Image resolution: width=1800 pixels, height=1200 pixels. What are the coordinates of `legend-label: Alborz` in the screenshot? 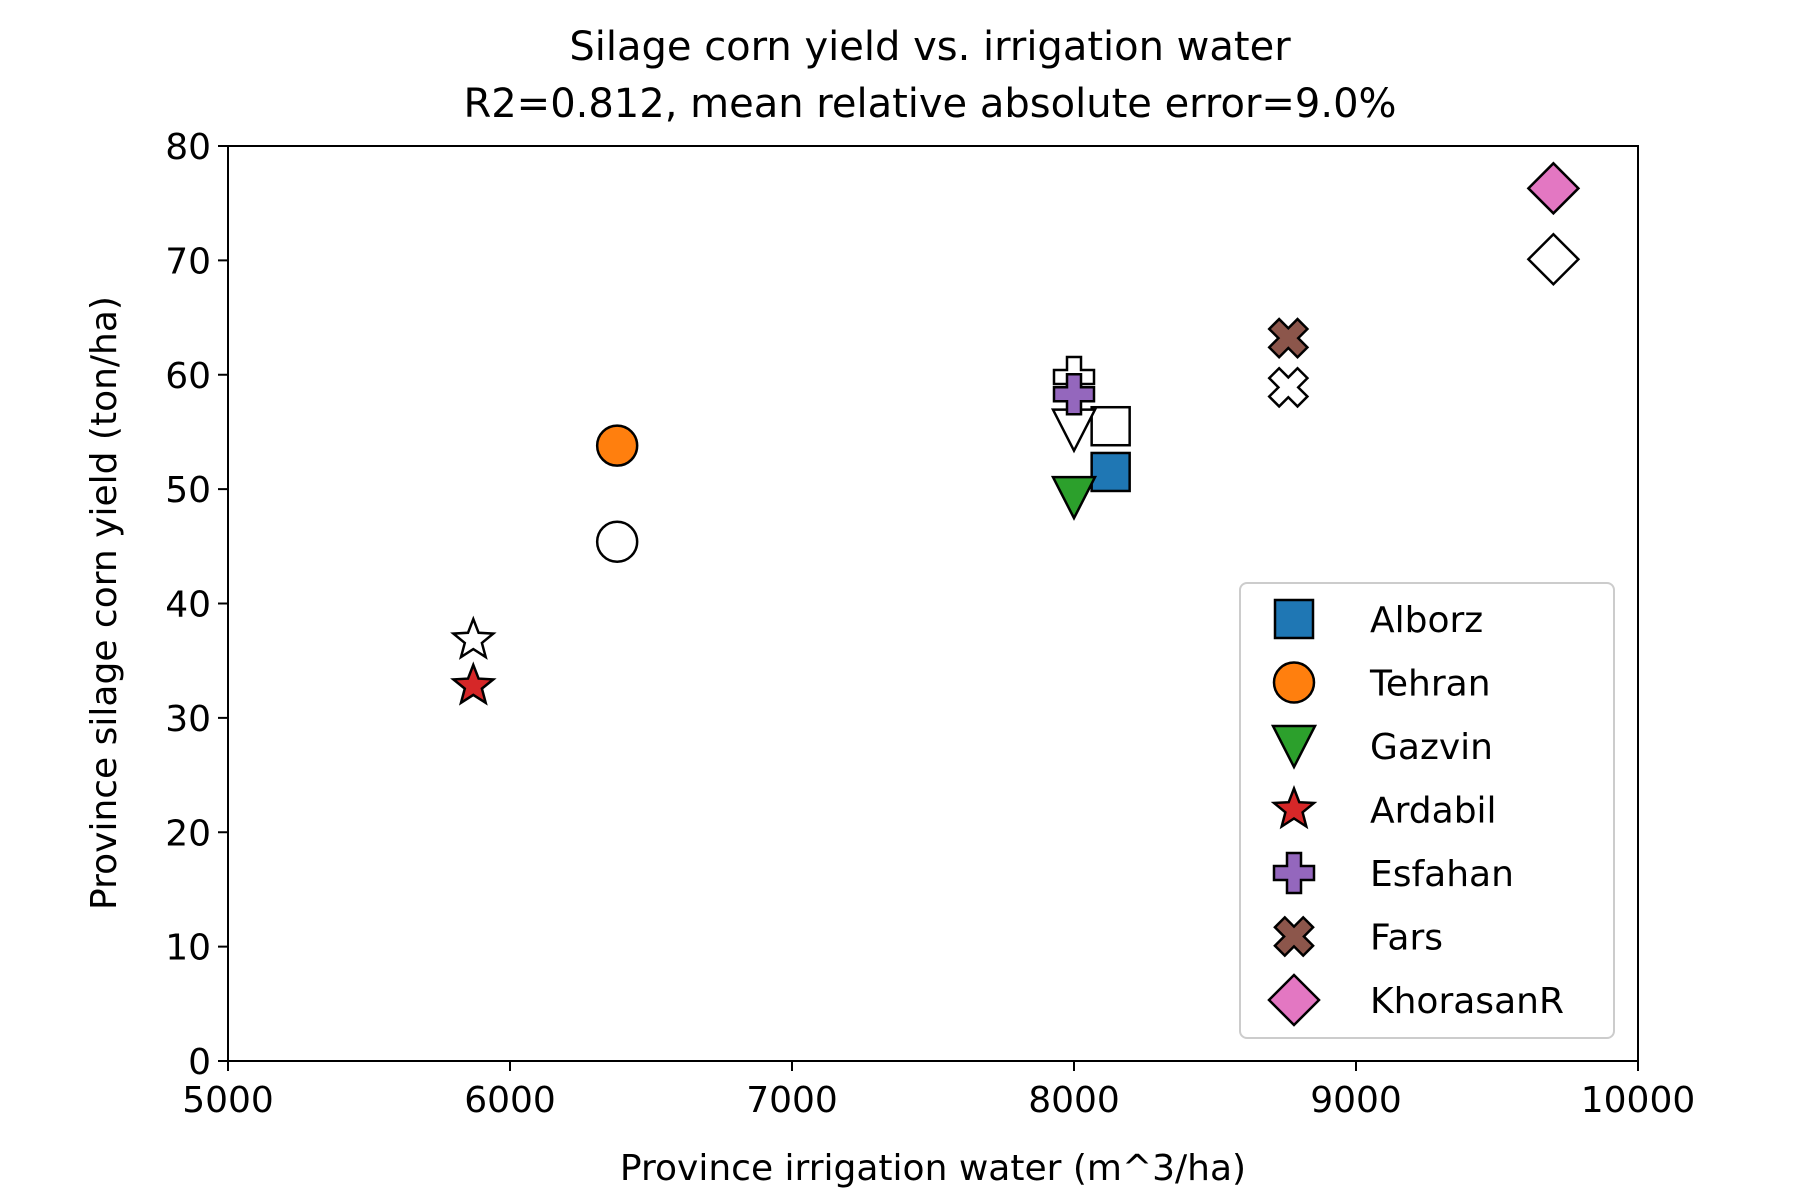 It's located at (1426, 620).